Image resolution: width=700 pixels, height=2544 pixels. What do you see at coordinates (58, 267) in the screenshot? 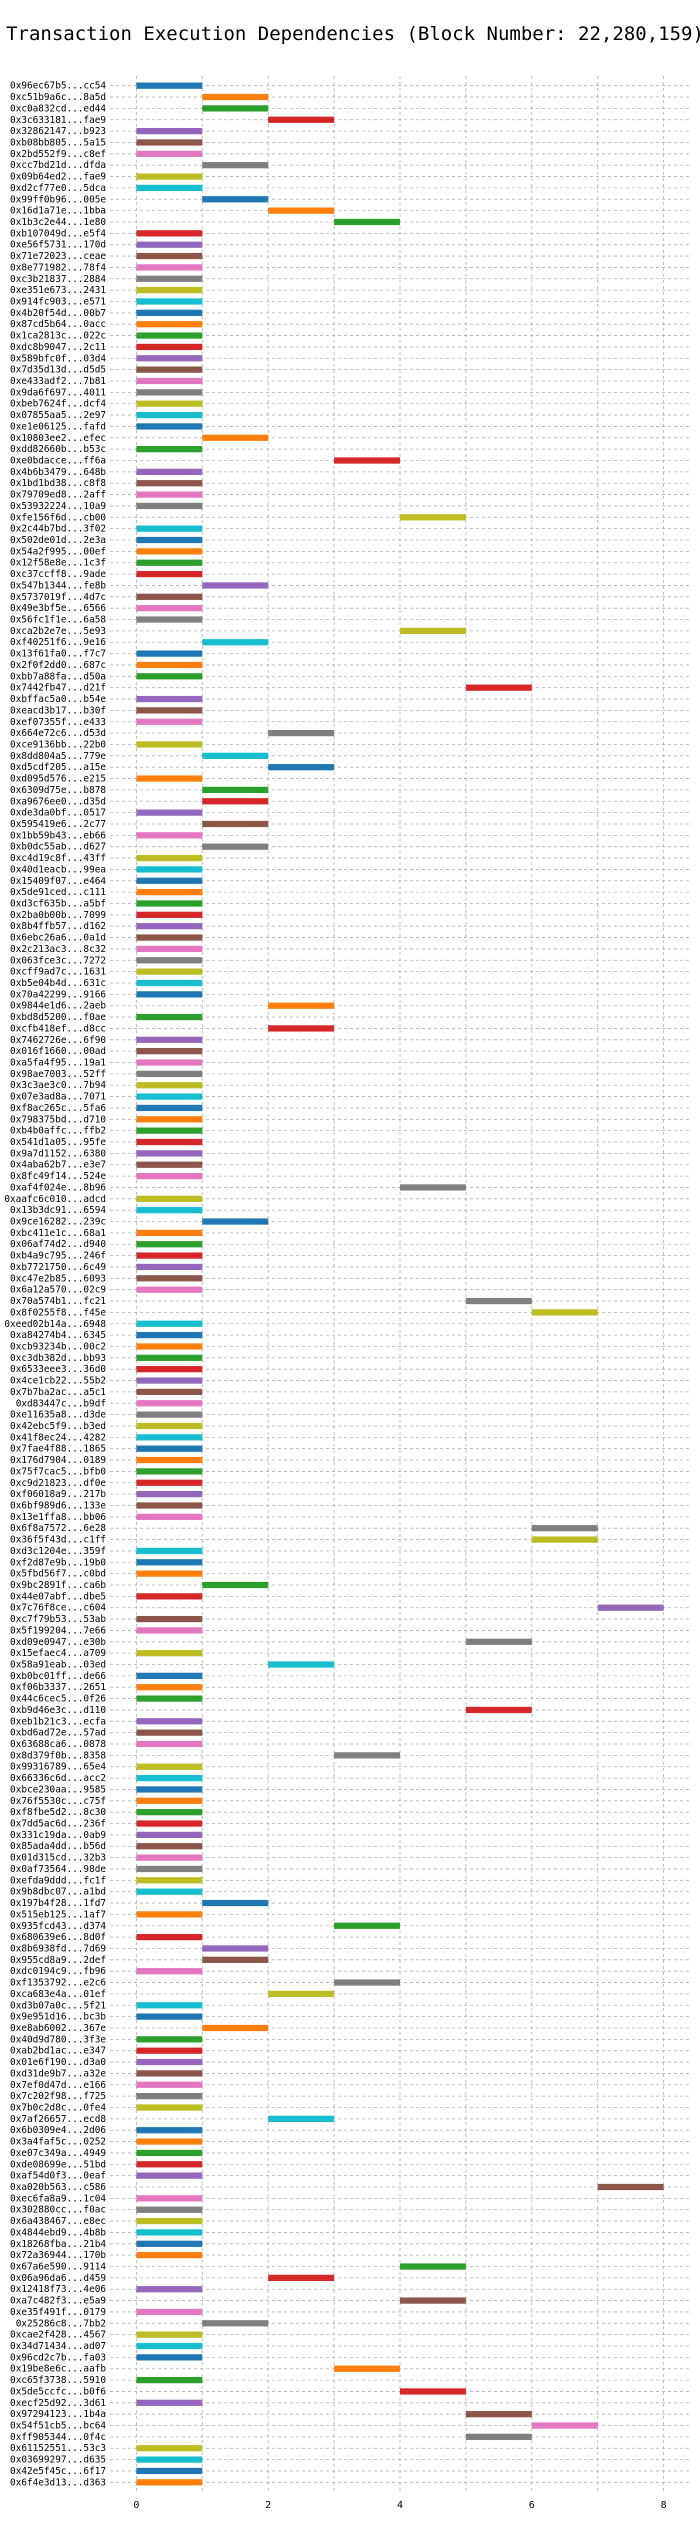
I see `y-tick-label: 0x8e771982...78f4` at bounding box center [58, 267].